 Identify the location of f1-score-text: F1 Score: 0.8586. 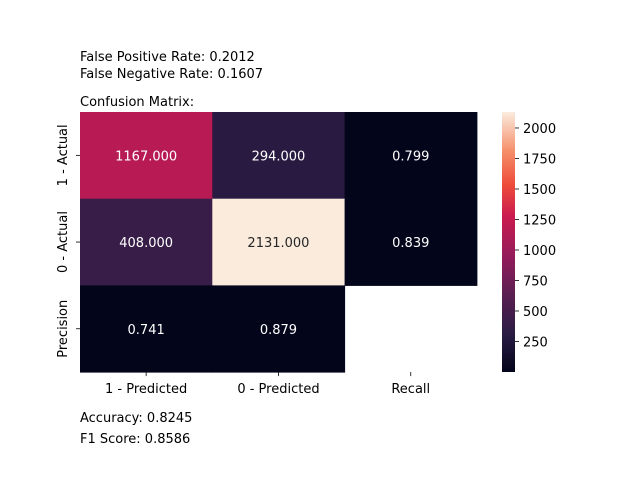
(135, 439).